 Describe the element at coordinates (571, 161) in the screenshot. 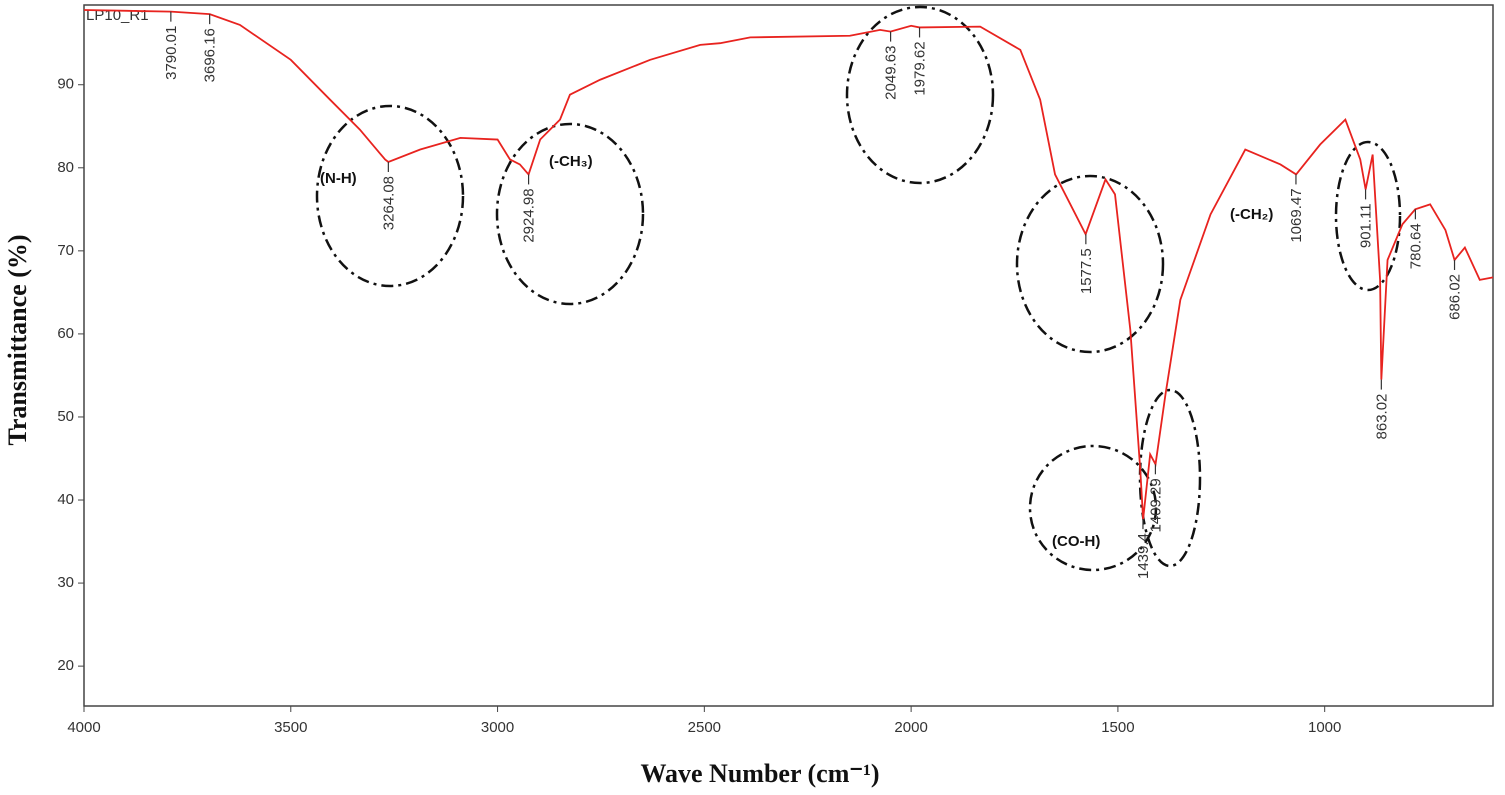

I see `group-label: (-CH₃)` at that location.